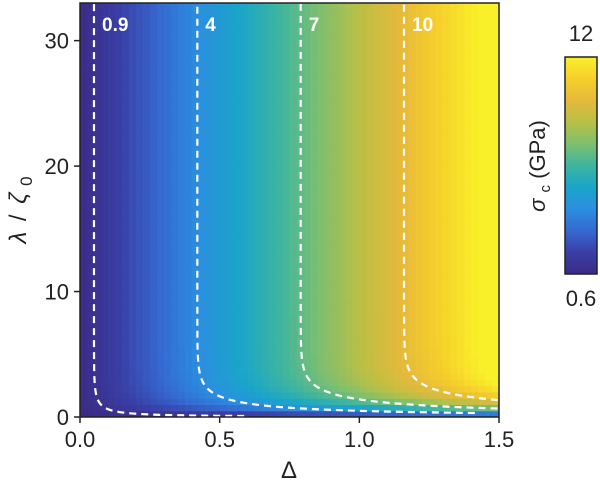  What do you see at coordinates (581, 165) in the screenshot?
I see `colorbar-gradient` at bounding box center [581, 165].